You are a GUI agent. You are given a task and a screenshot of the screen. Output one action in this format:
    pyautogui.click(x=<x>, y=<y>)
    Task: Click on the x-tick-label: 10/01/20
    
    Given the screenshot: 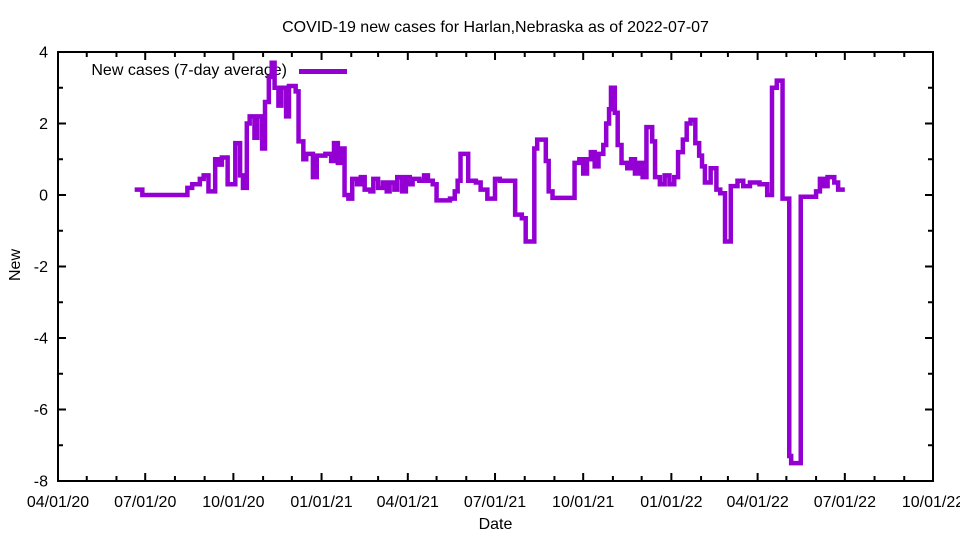 What is the action you would take?
    pyautogui.click(x=233, y=502)
    